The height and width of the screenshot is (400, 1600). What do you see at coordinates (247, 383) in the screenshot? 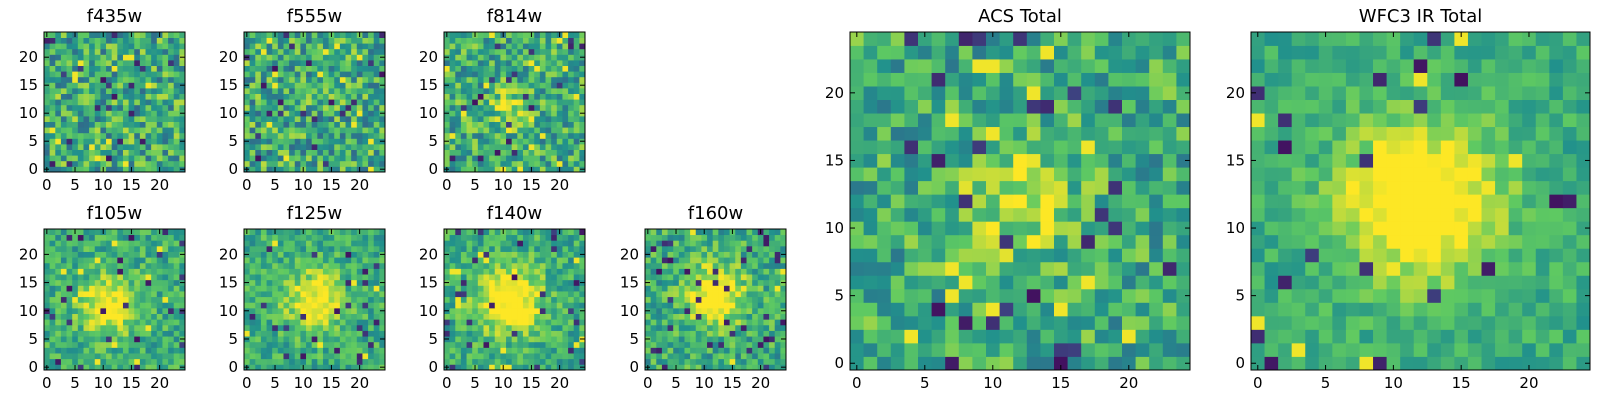
I see `x-tick-label: 0` at bounding box center [247, 383].